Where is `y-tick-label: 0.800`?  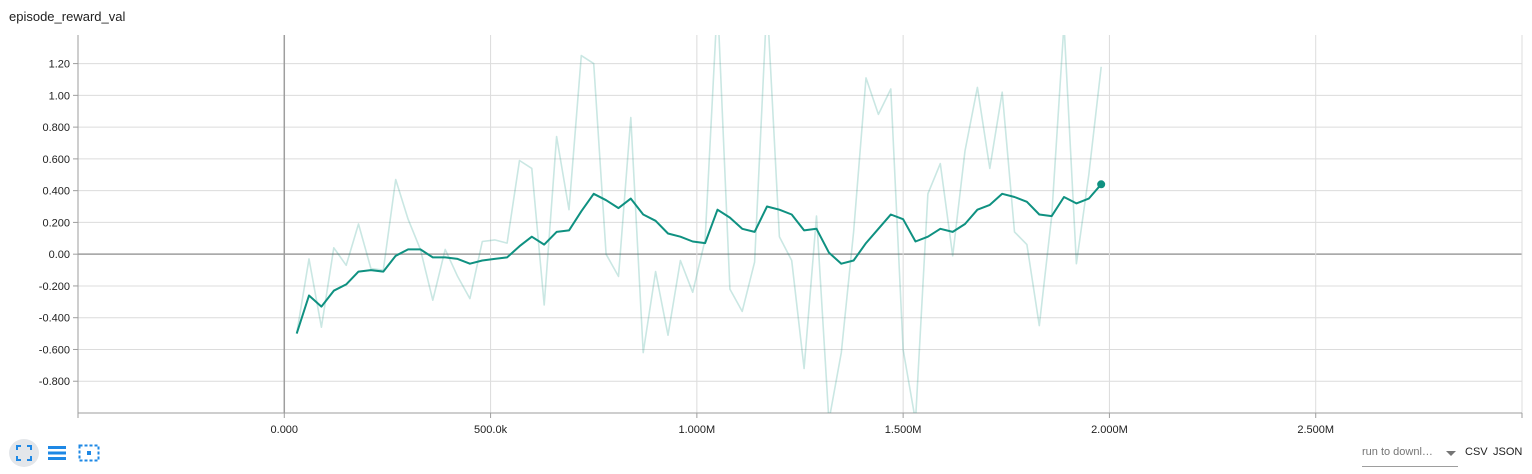
y-tick-label: 0.800 is located at coordinates (56, 128).